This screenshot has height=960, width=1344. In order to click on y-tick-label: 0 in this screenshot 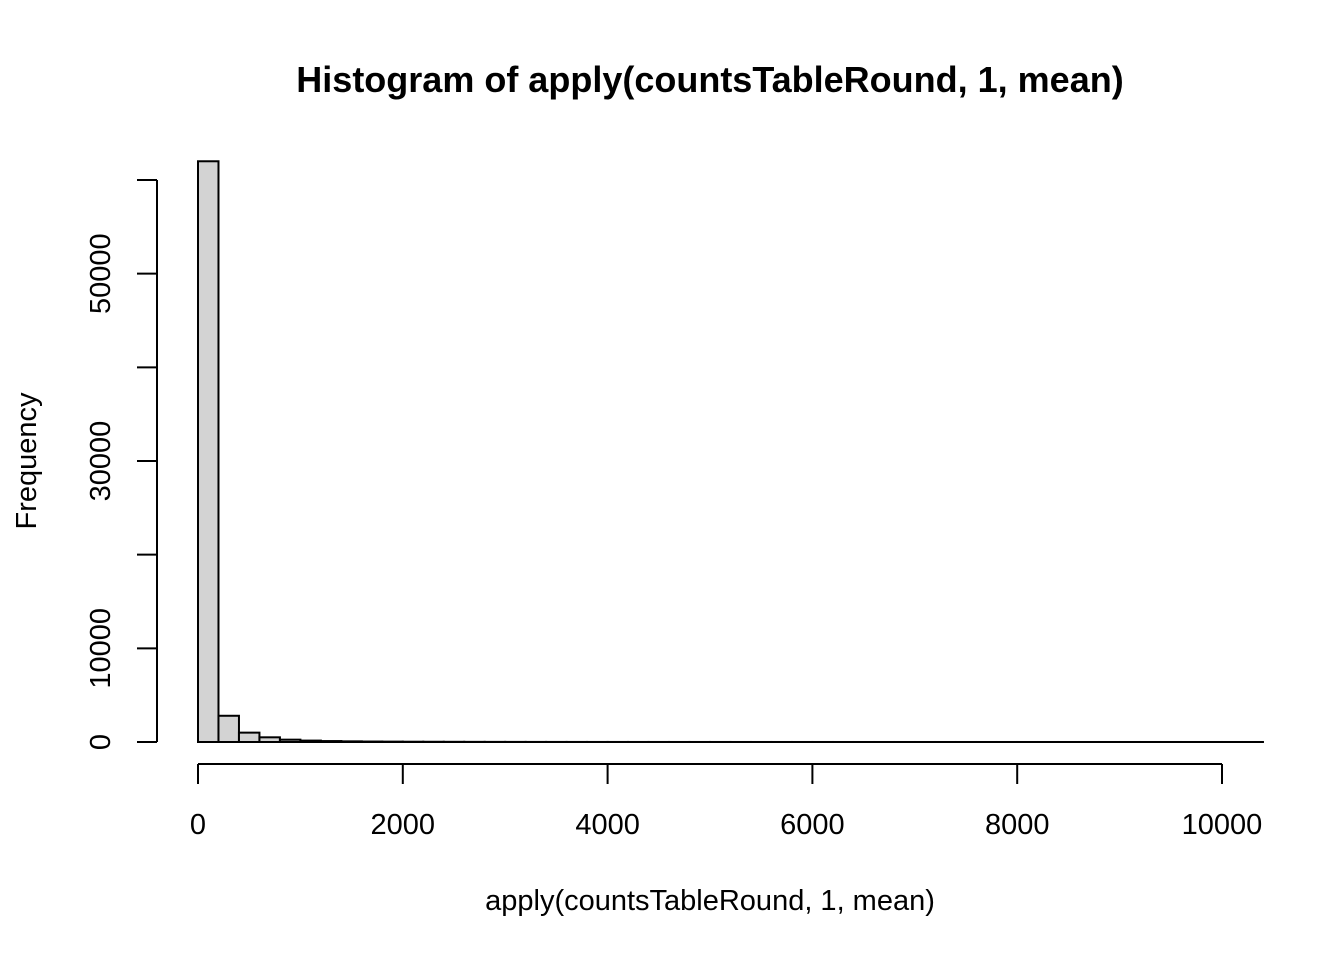, I will do `click(101, 742)`.